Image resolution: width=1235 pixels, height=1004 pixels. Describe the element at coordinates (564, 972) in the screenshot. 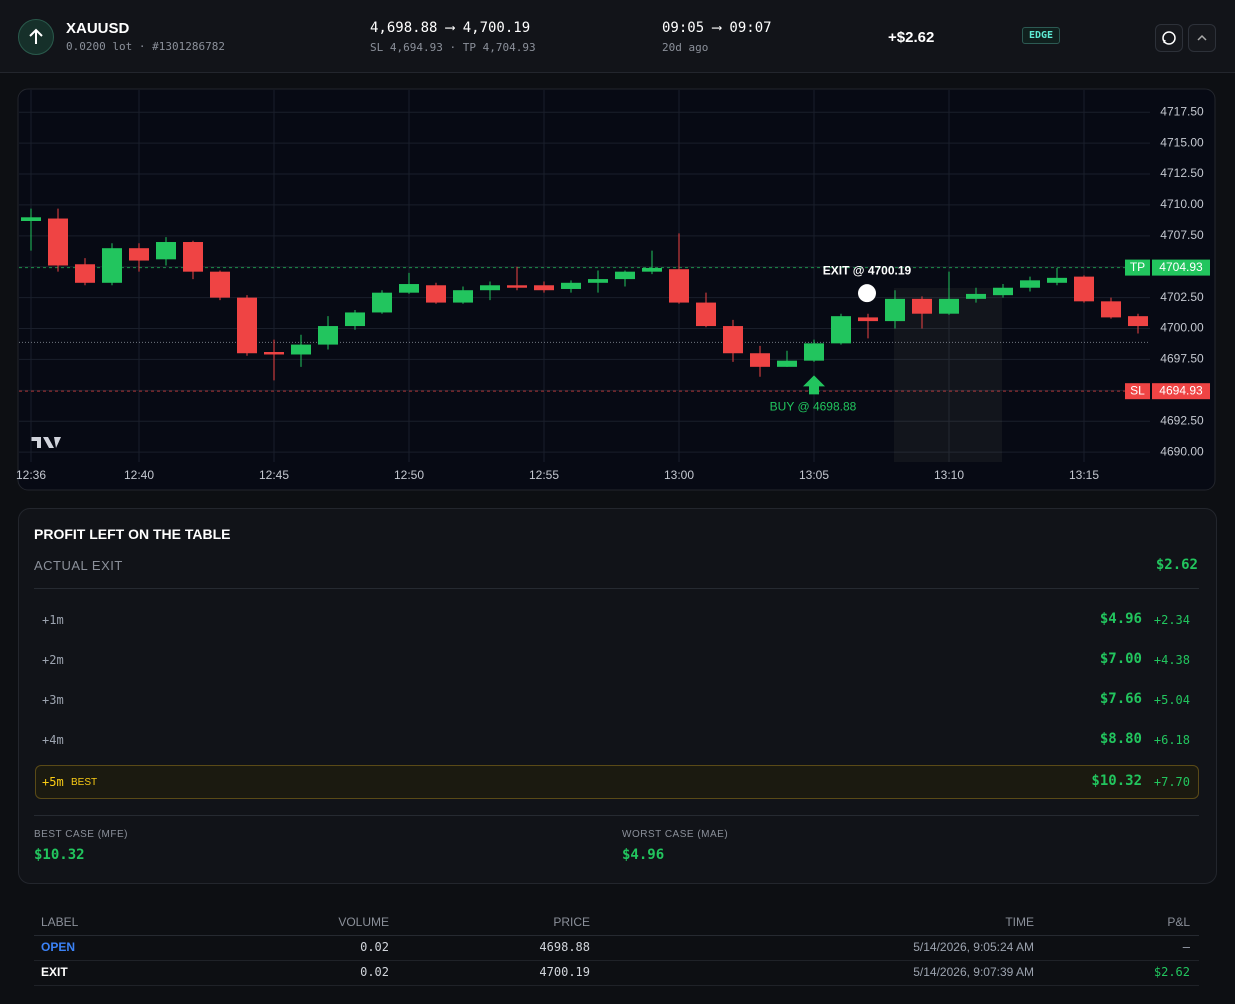

I see `table-cell: 4700.19` at that location.